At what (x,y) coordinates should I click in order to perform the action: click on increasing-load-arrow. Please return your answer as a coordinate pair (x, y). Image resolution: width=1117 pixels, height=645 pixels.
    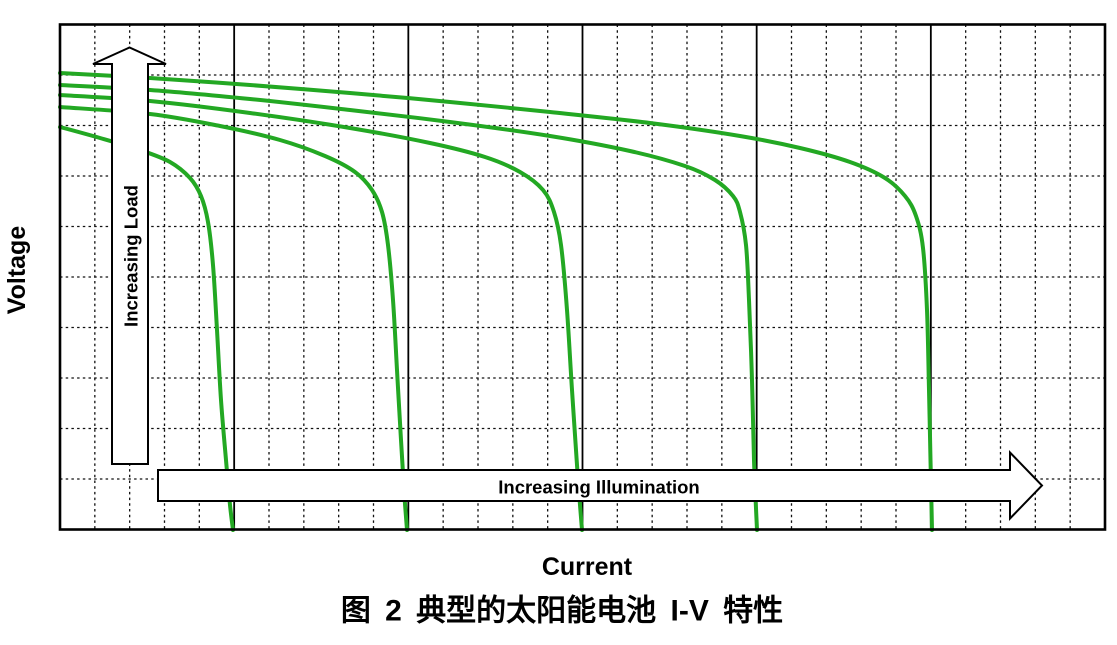
    Looking at the image, I should click on (129, 255).